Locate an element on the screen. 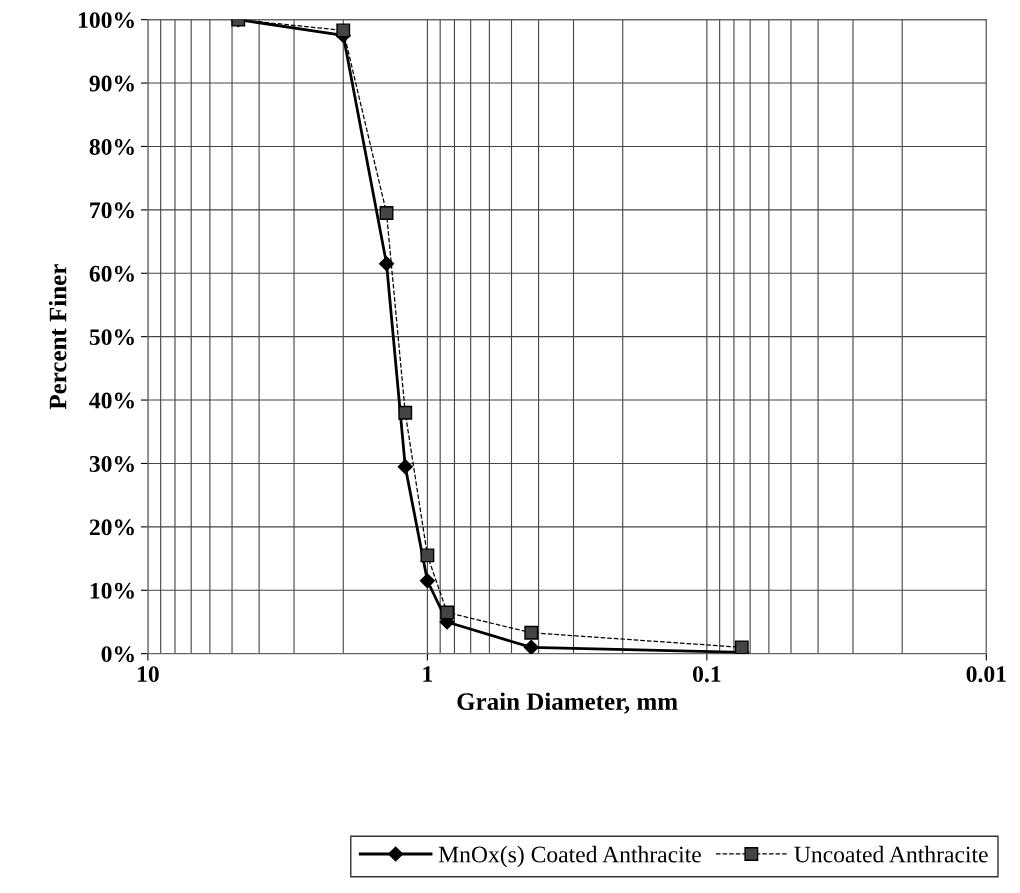 The height and width of the screenshot is (893, 1020). legend-label: Uncoated Anthracite is located at coordinates (891, 854).